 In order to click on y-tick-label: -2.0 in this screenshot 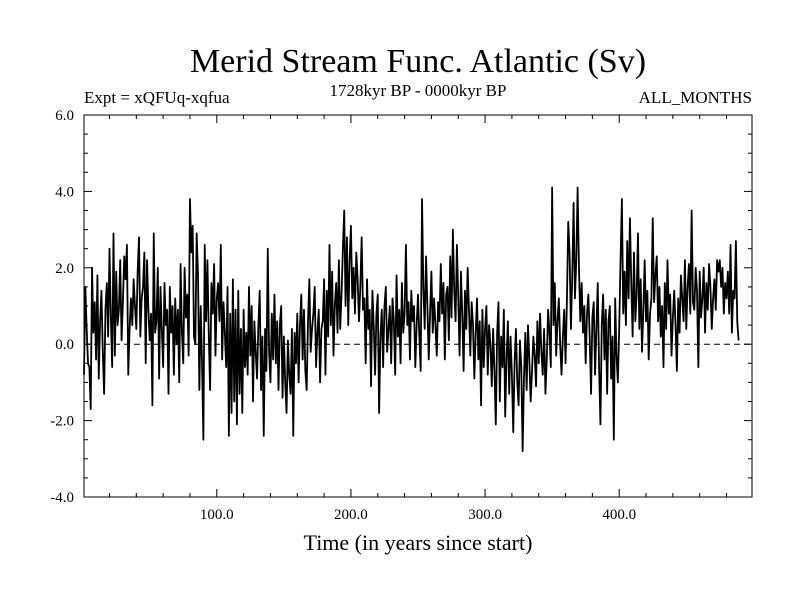, I will do `click(62, 422)`.